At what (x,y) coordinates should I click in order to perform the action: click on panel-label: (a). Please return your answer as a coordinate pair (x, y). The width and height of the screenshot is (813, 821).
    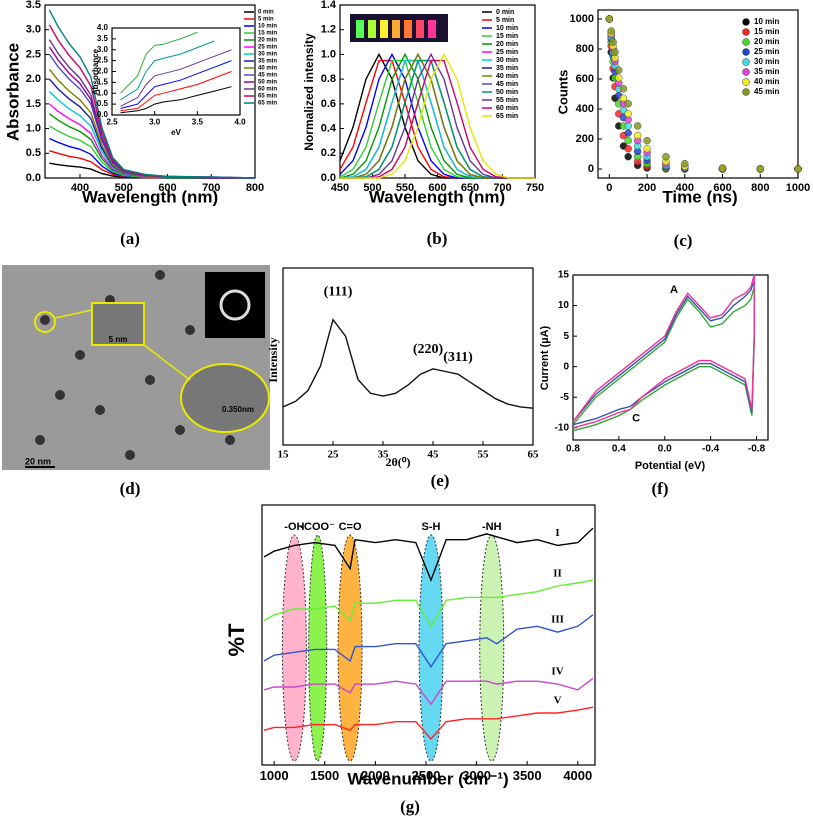
    Looking at the image, I should click on (130, 238).